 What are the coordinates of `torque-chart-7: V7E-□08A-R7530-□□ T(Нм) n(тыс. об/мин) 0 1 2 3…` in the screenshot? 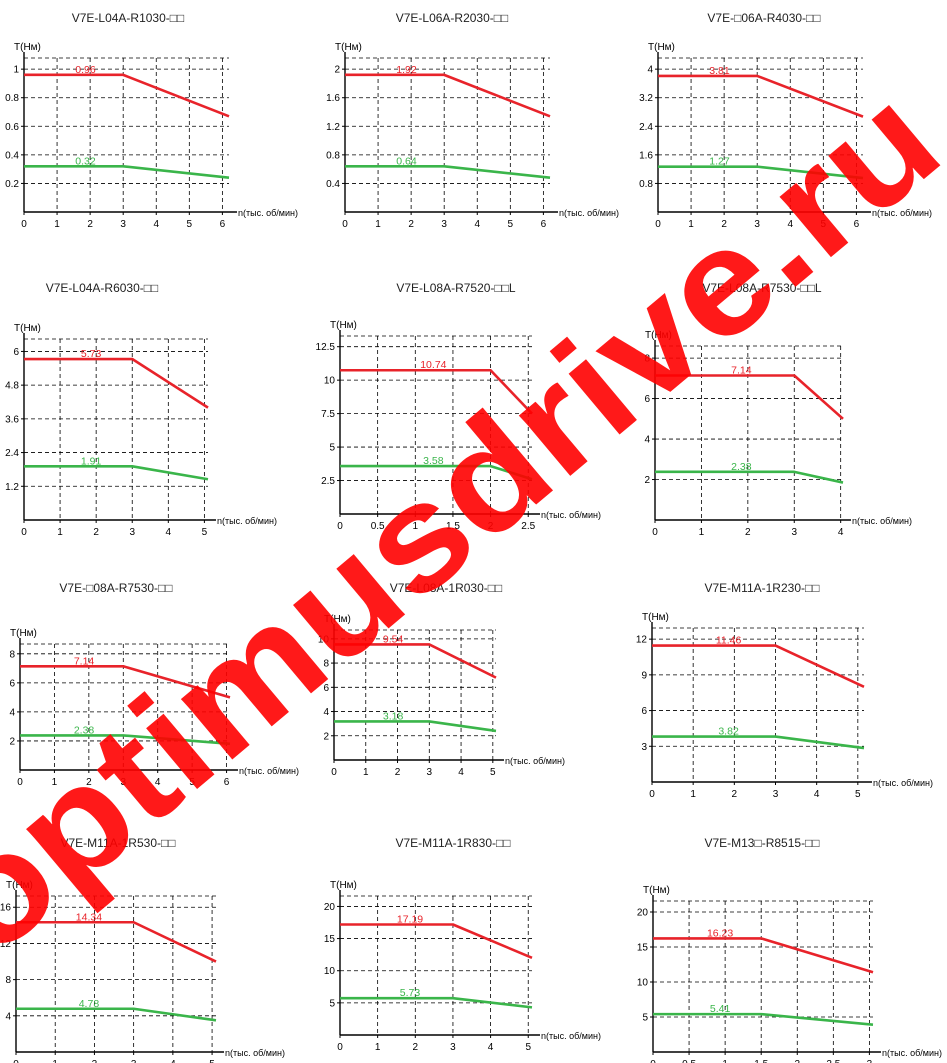 It's located at (154, 684).